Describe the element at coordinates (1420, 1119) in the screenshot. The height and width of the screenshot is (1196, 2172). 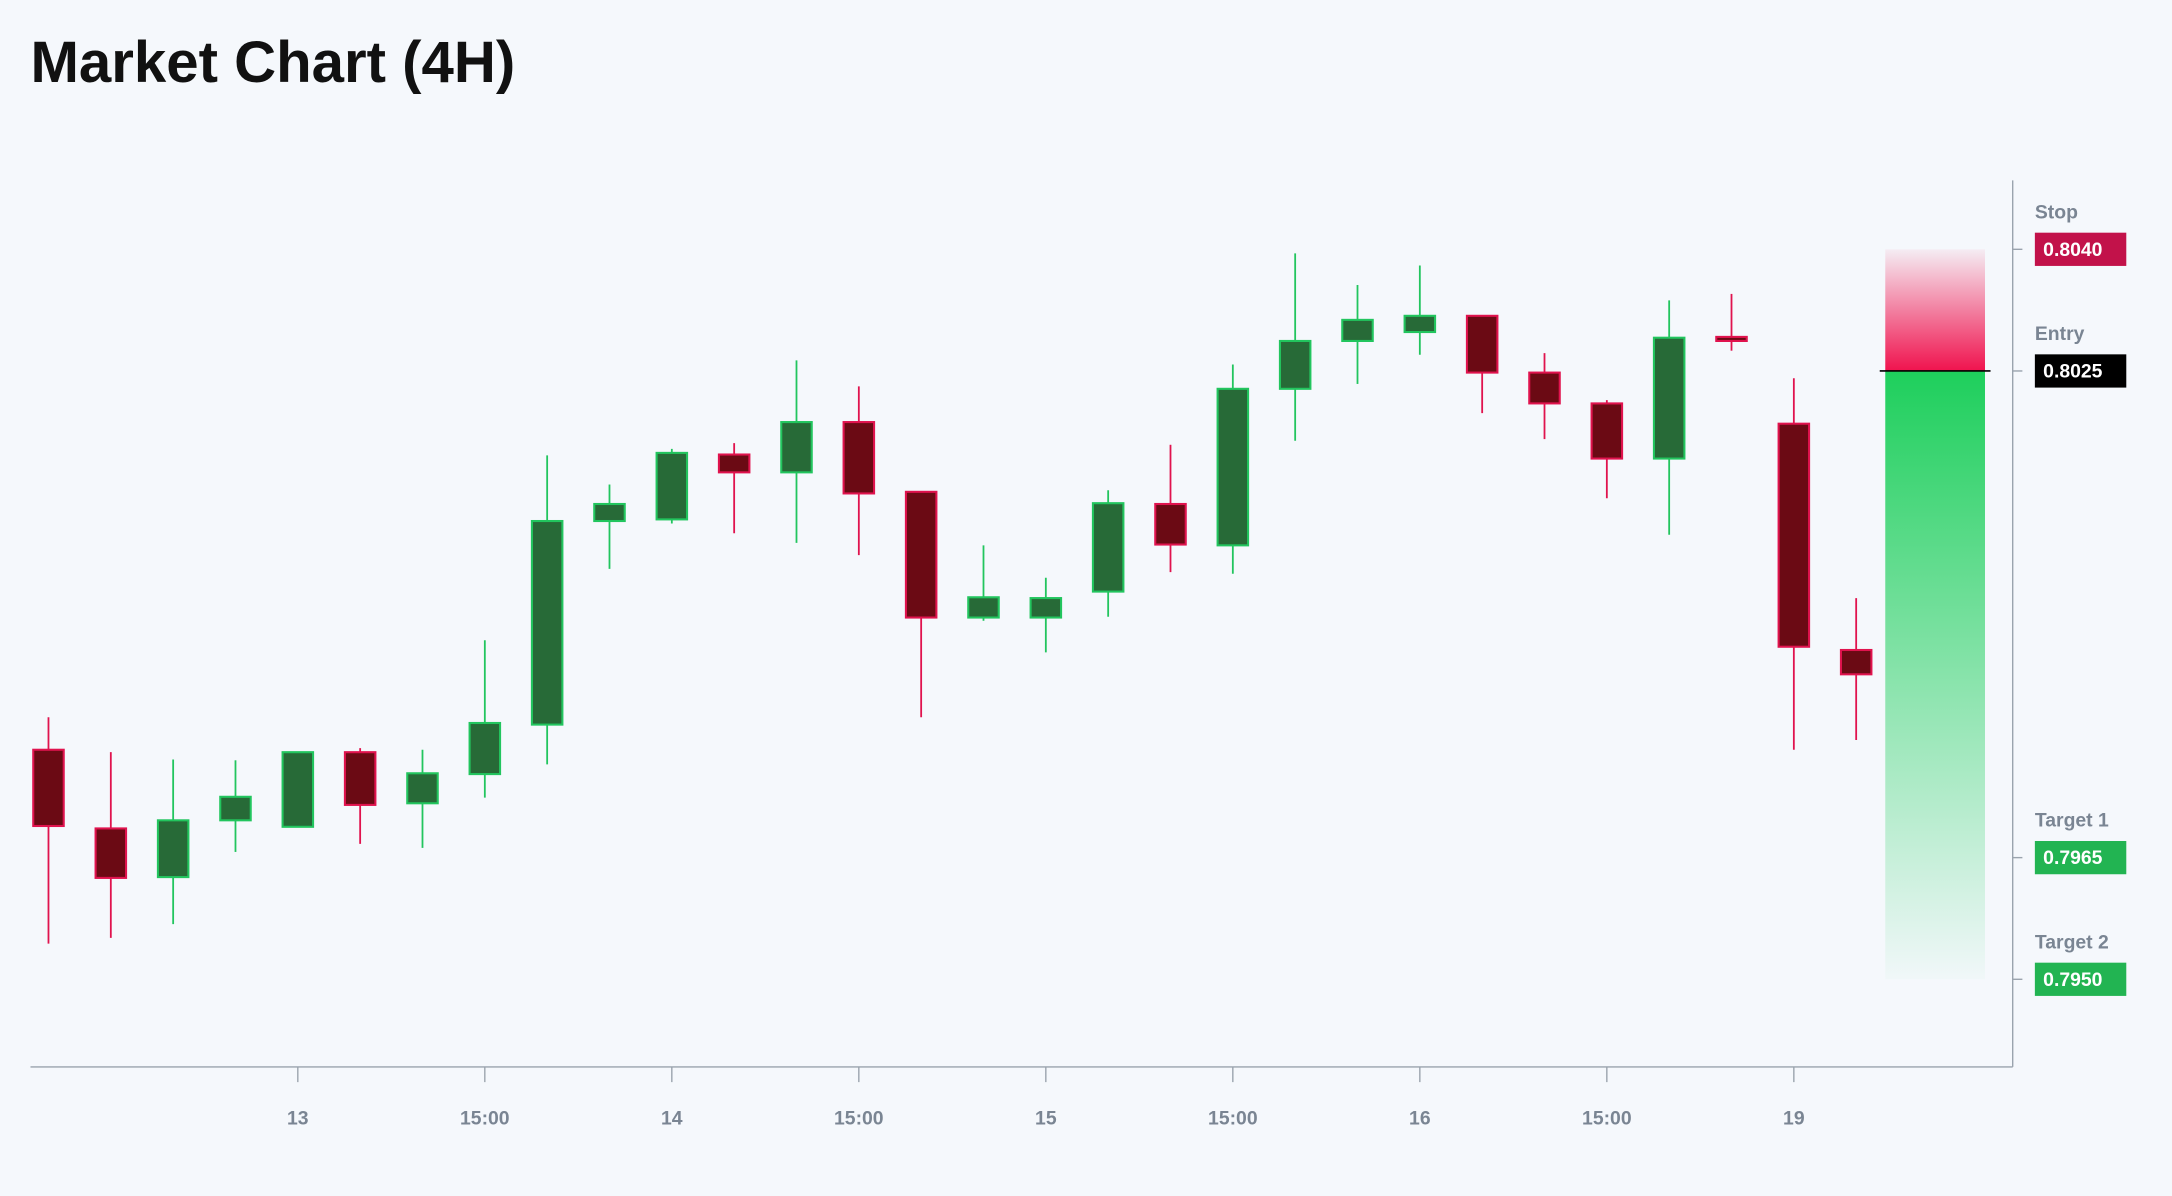
I see `x-tick-label: 16` at that location.